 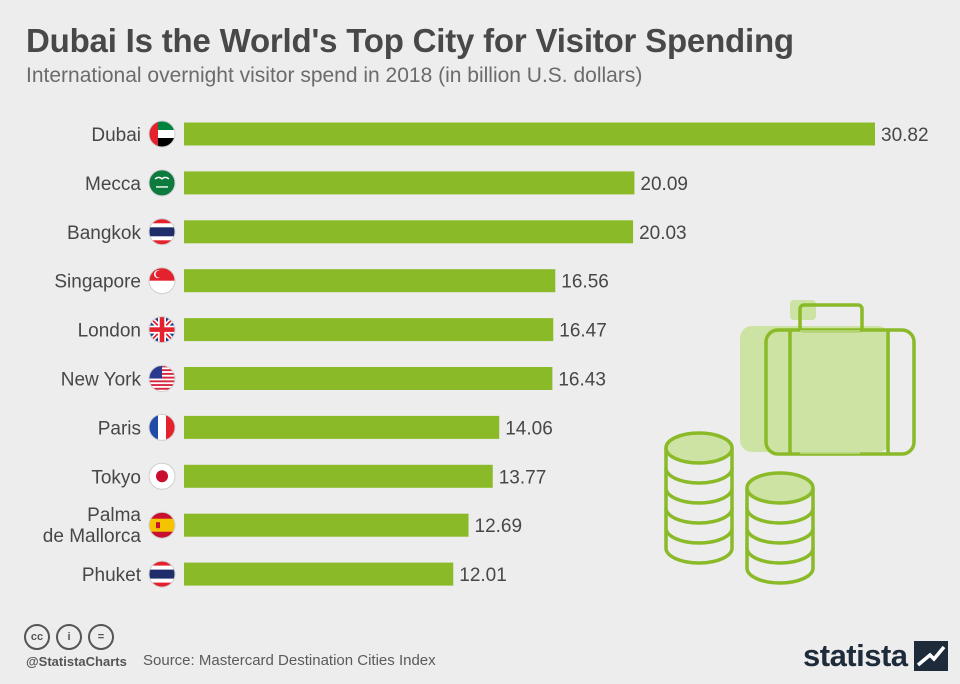 I want to click on value-label: 16.56, so click(x=585, y=282).